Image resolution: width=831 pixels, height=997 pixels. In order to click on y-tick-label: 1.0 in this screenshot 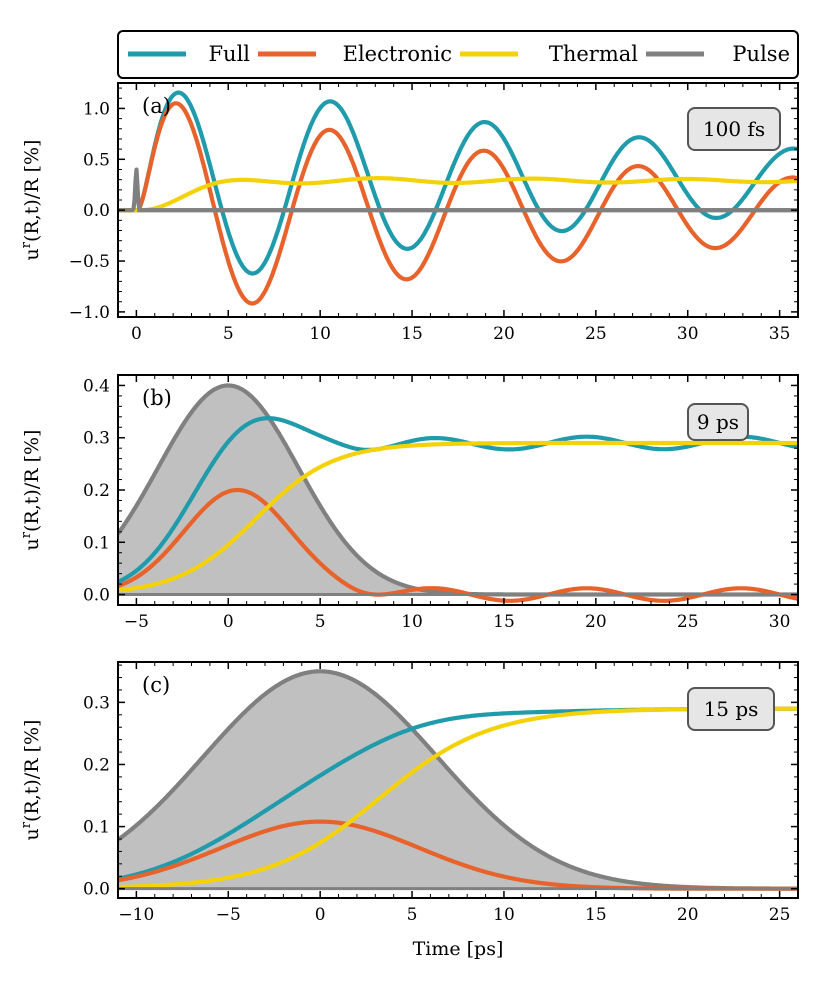, I will do `click(96, 109)`.